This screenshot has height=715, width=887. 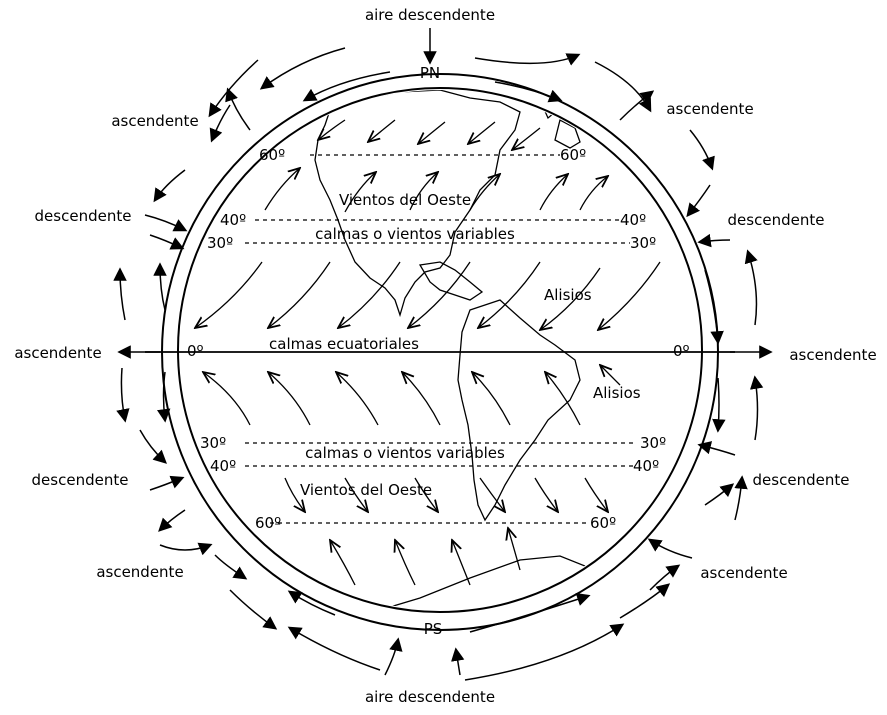 I want to click on ascendente-label-left: ascendente, so click(x=57, y=353).